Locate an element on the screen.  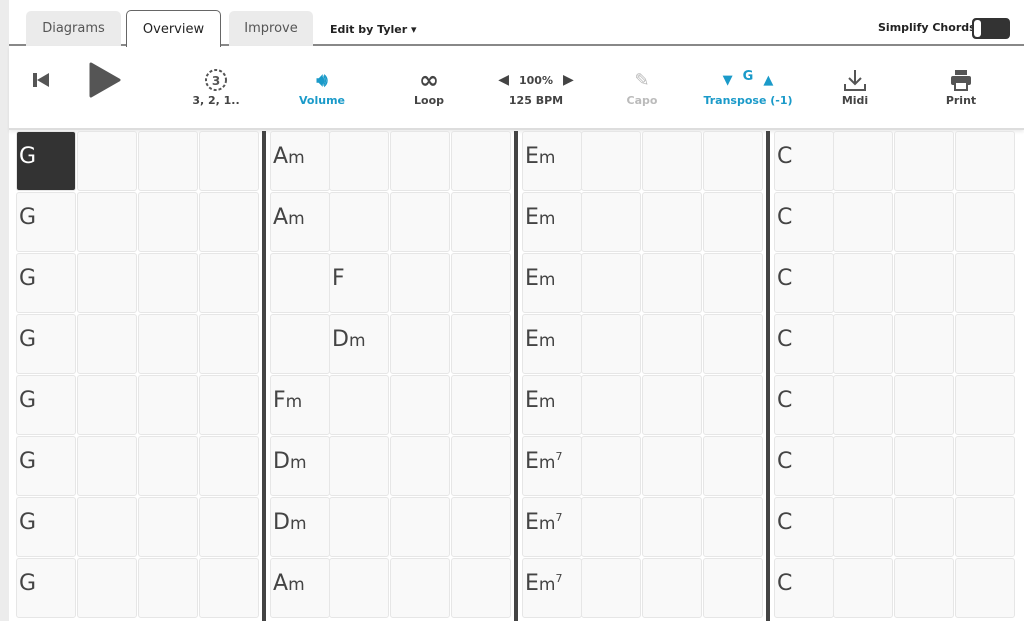
volume-button: 🔊︎ Volume is located at coordinates (322, 87).